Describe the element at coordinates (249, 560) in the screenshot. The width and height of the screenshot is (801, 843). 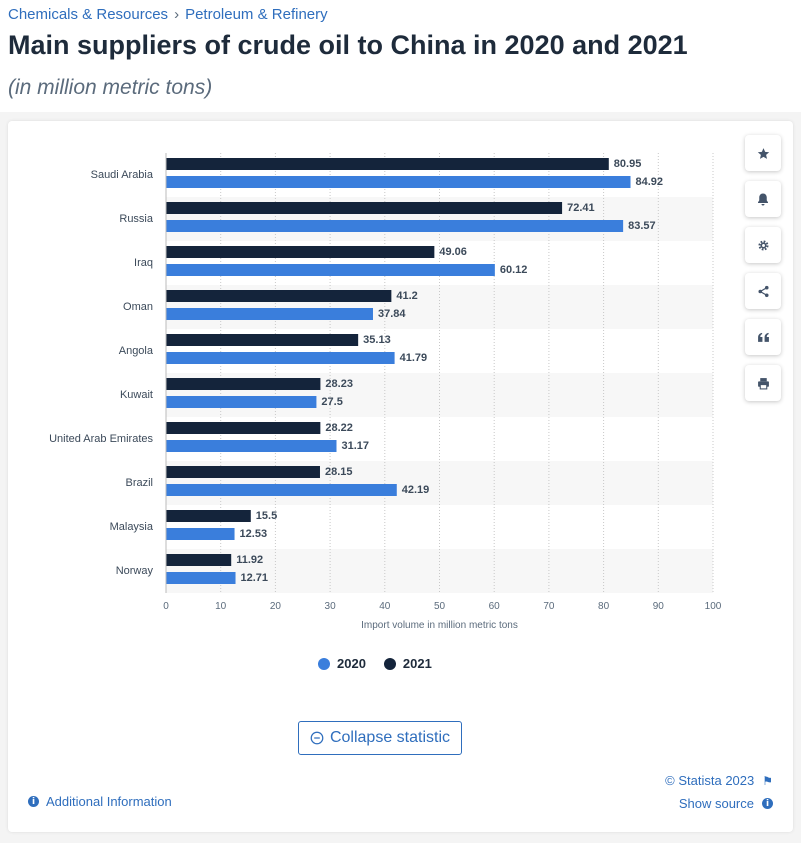
I see `data-label-2021: 11.92` at that location.